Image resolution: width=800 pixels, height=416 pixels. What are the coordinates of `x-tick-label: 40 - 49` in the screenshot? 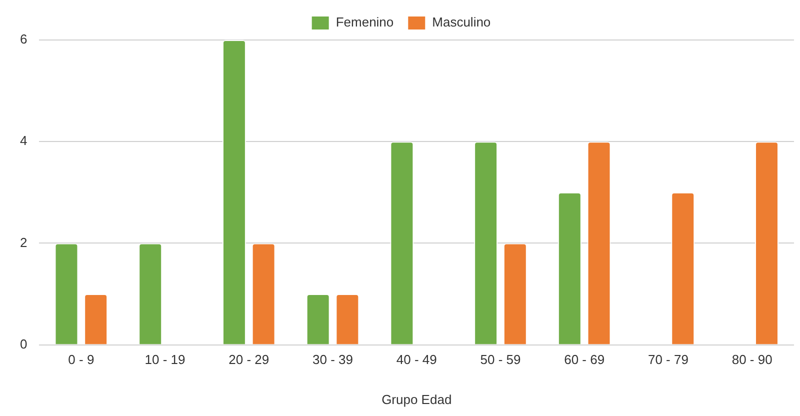 It's located at (416, 360).